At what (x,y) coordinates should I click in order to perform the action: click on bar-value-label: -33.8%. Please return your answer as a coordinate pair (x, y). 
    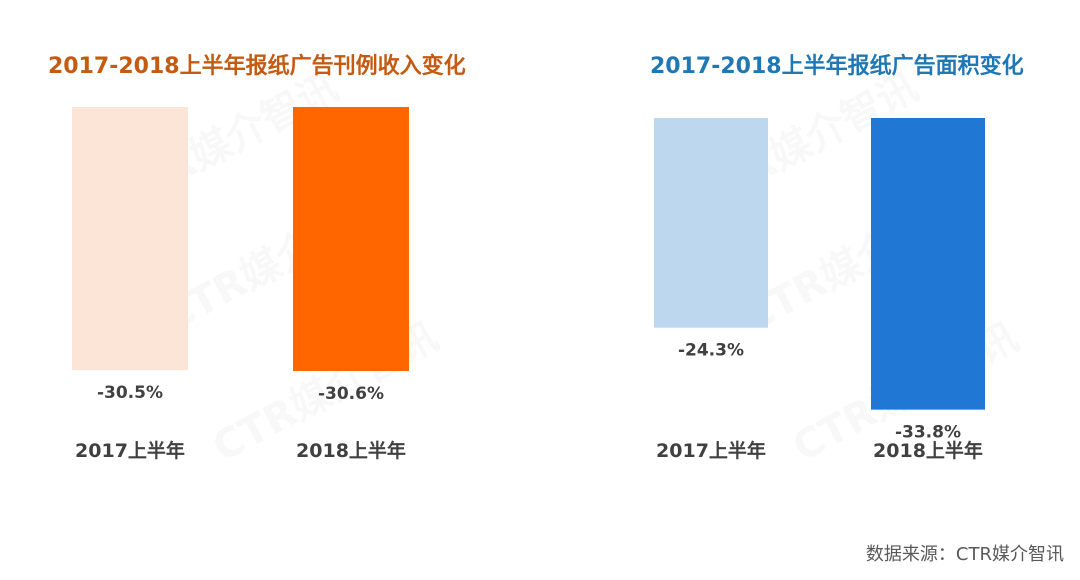
    Looking at the image, I should click on (928, 433).